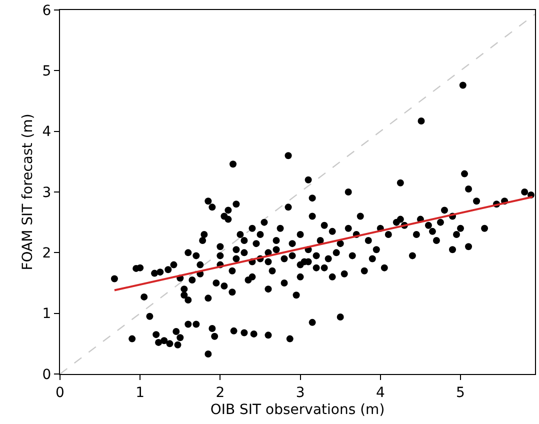 The width and height of the screenshot is (539, 424). I want to click on x-tick-label: 4, so click(380, 392).